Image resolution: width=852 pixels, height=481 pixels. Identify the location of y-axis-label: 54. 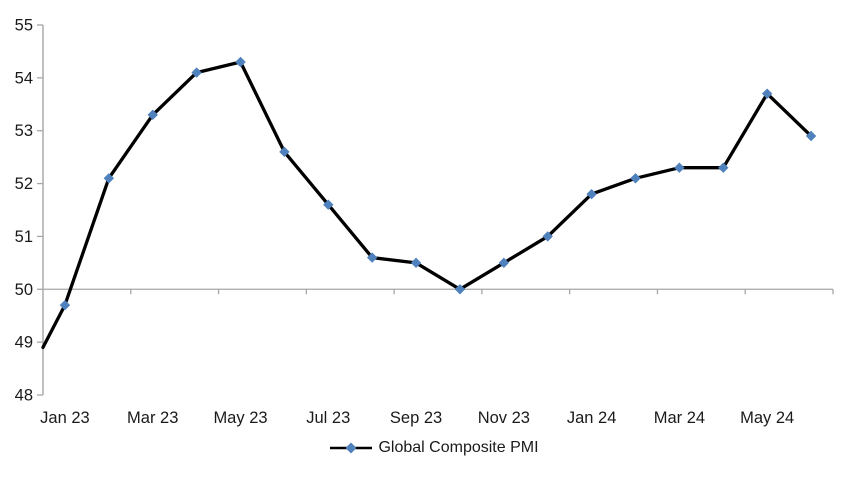
(24, 78).